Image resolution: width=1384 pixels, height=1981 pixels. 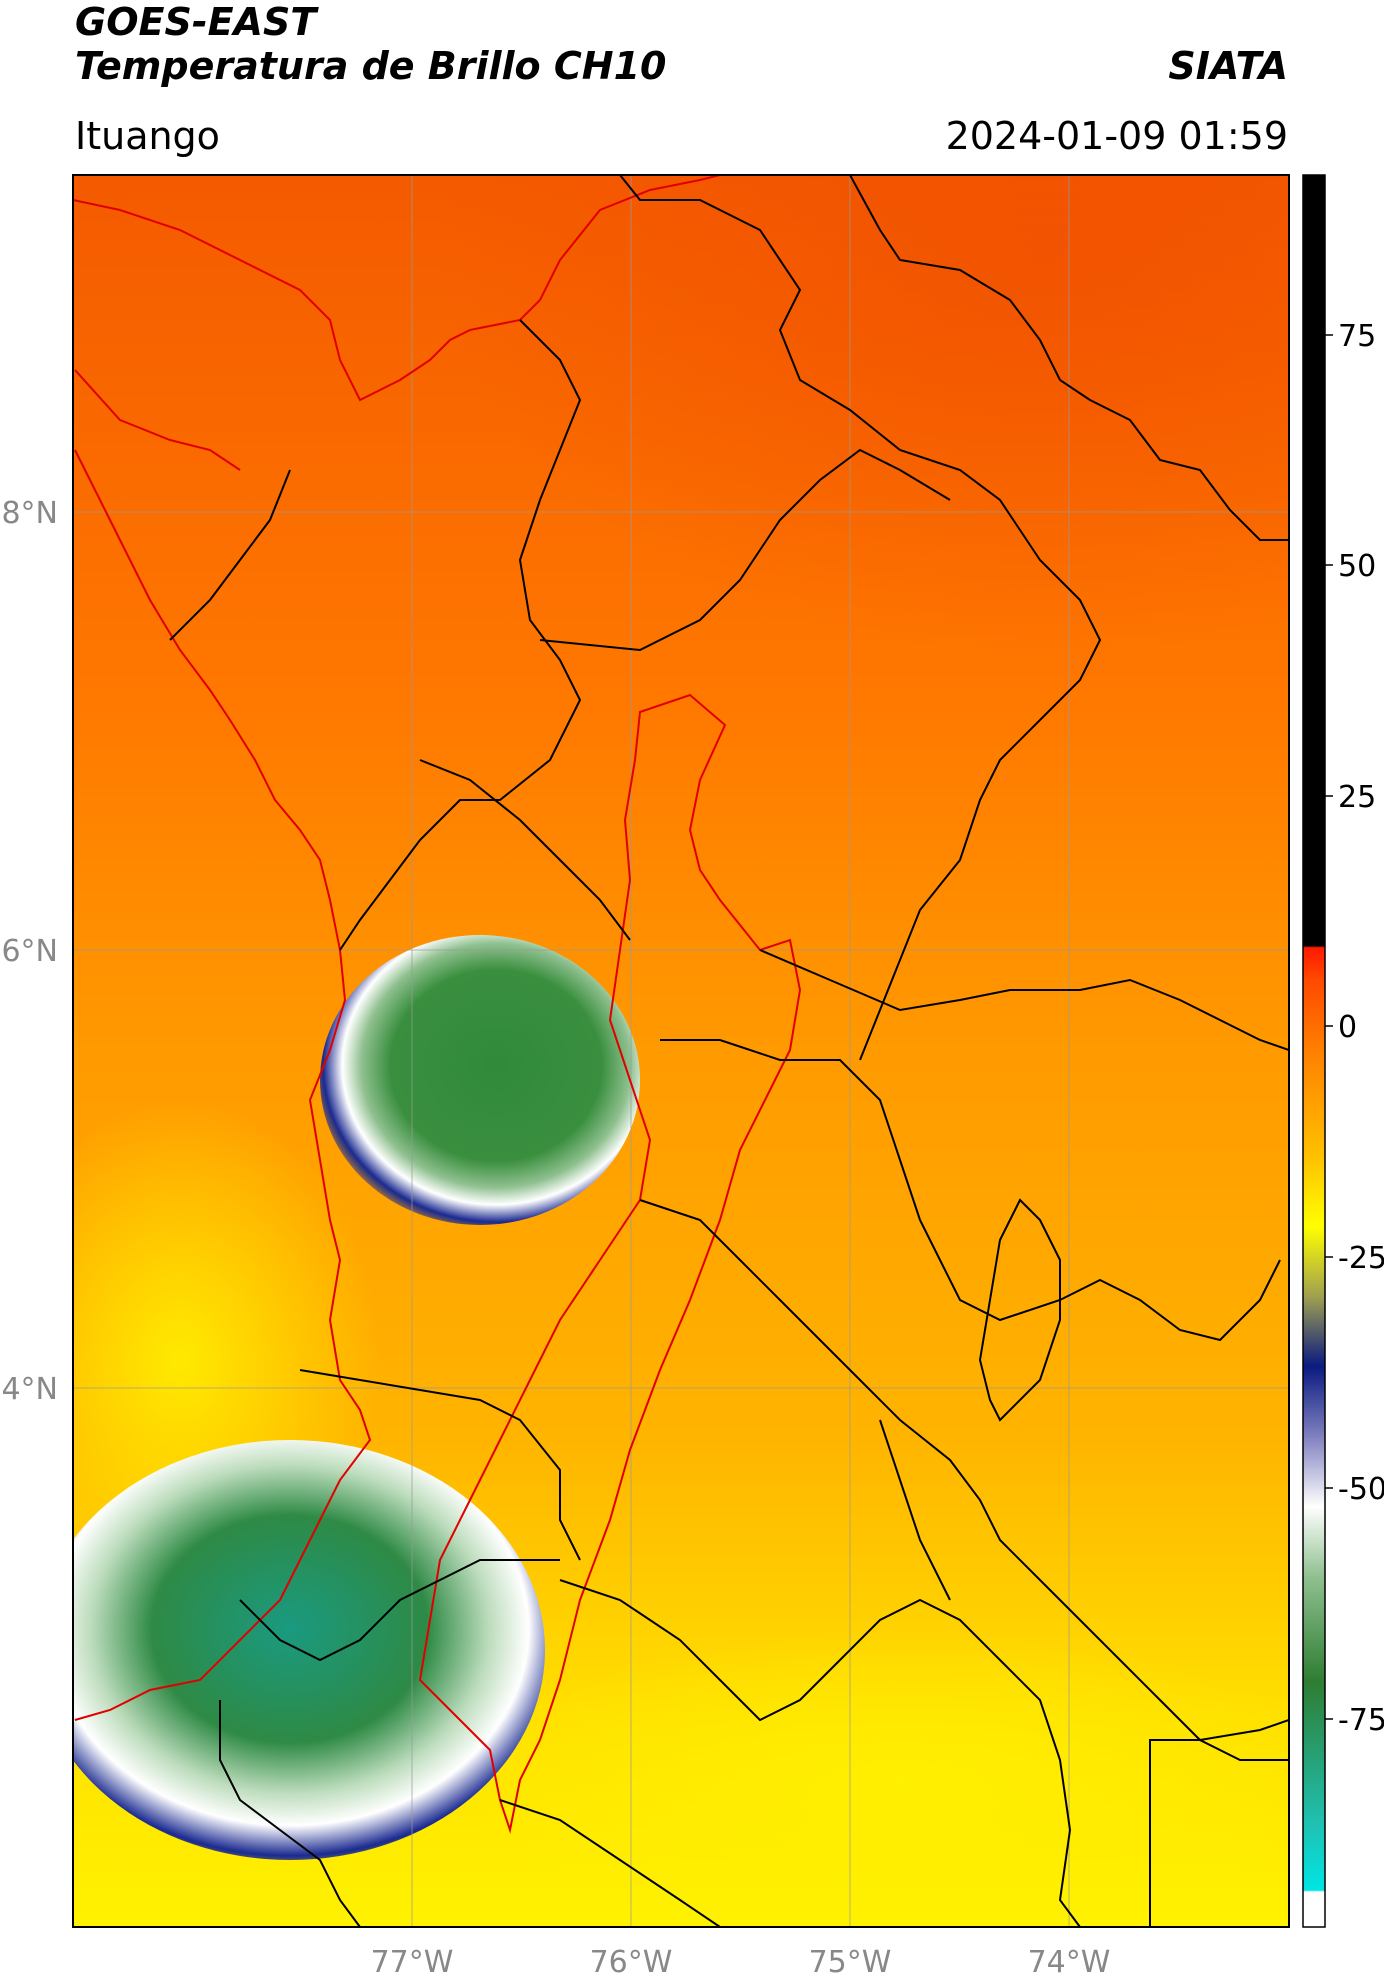 What do you see at coordinates (1361, 1258) in the screenshot?
I see `colorbar-tick-minus25: -25` at bounding box center [1361, 1258].